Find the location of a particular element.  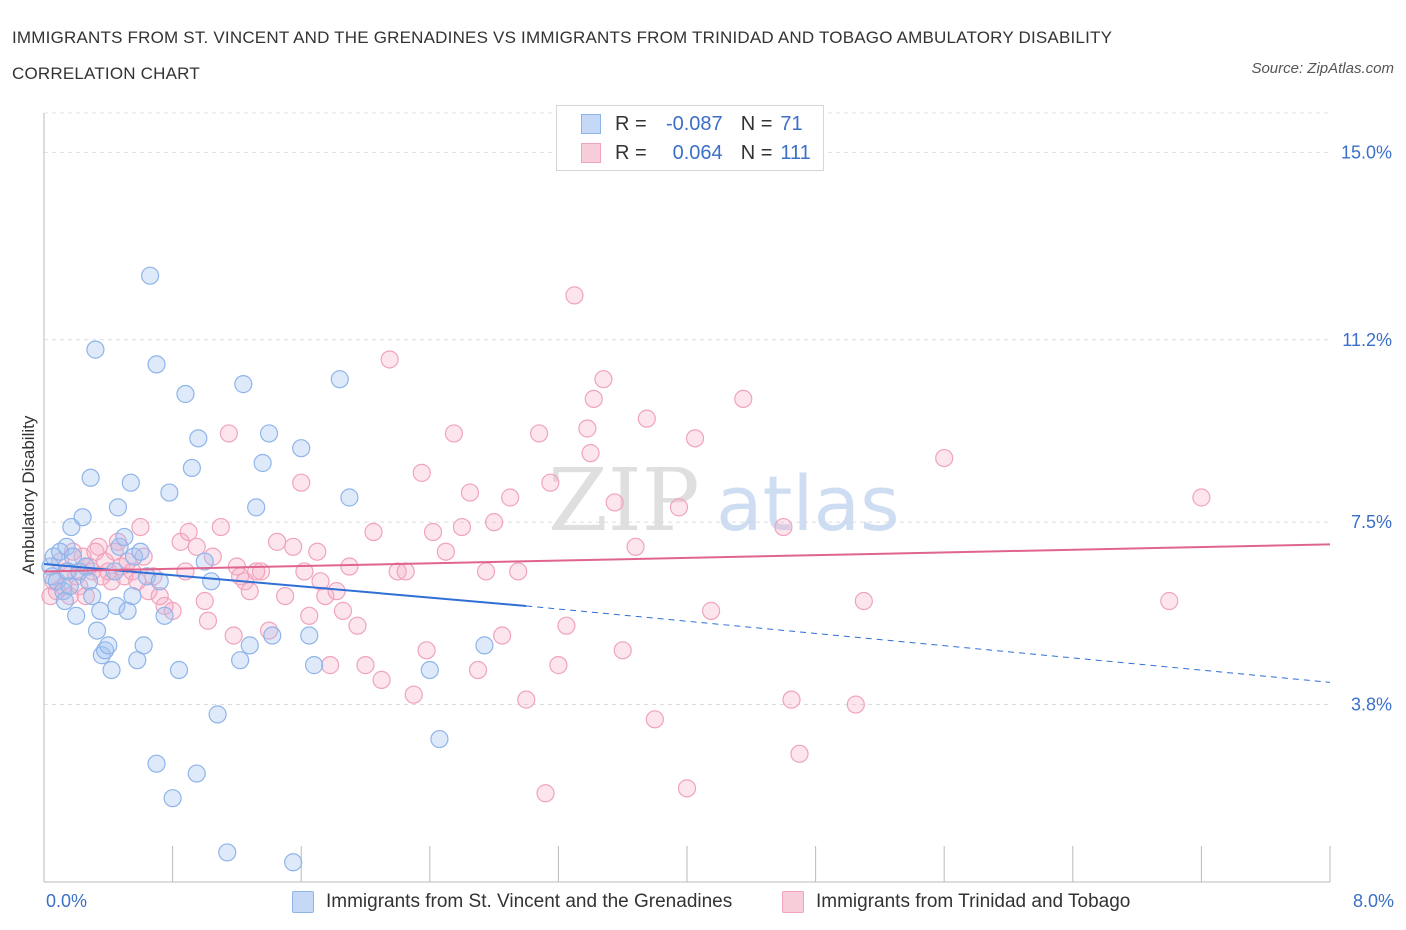

legend-n-value: 111 is located at coordinates (795, 152).